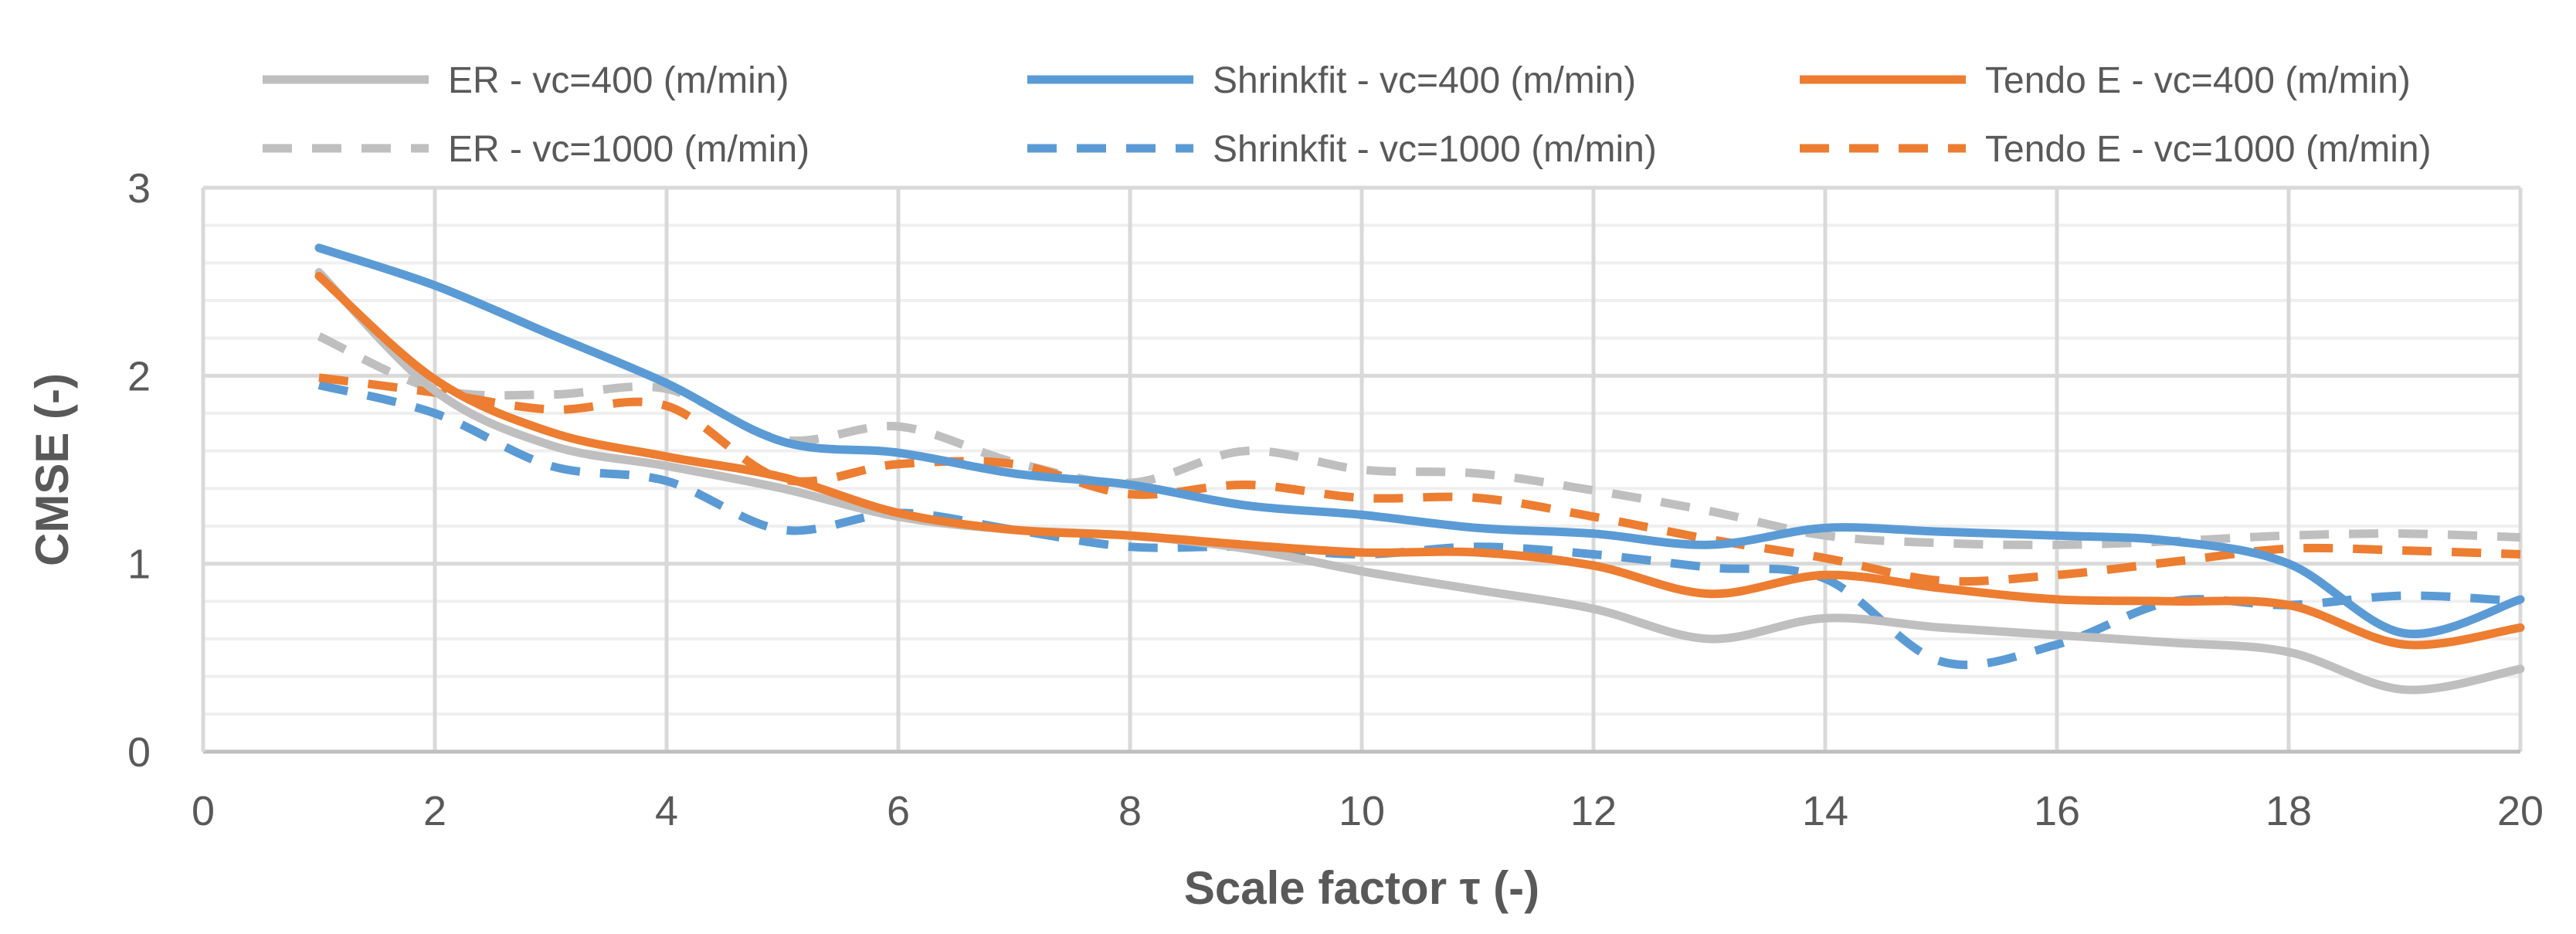  Describe the element at coordinates (434, 811) in the screenshot. I see `x-tick-label: 2` at that location.